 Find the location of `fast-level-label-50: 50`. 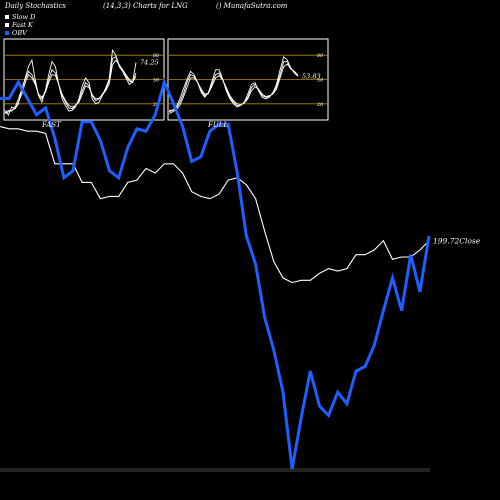

fast-level-label-50: 50 is located at coordinates (156, 81).